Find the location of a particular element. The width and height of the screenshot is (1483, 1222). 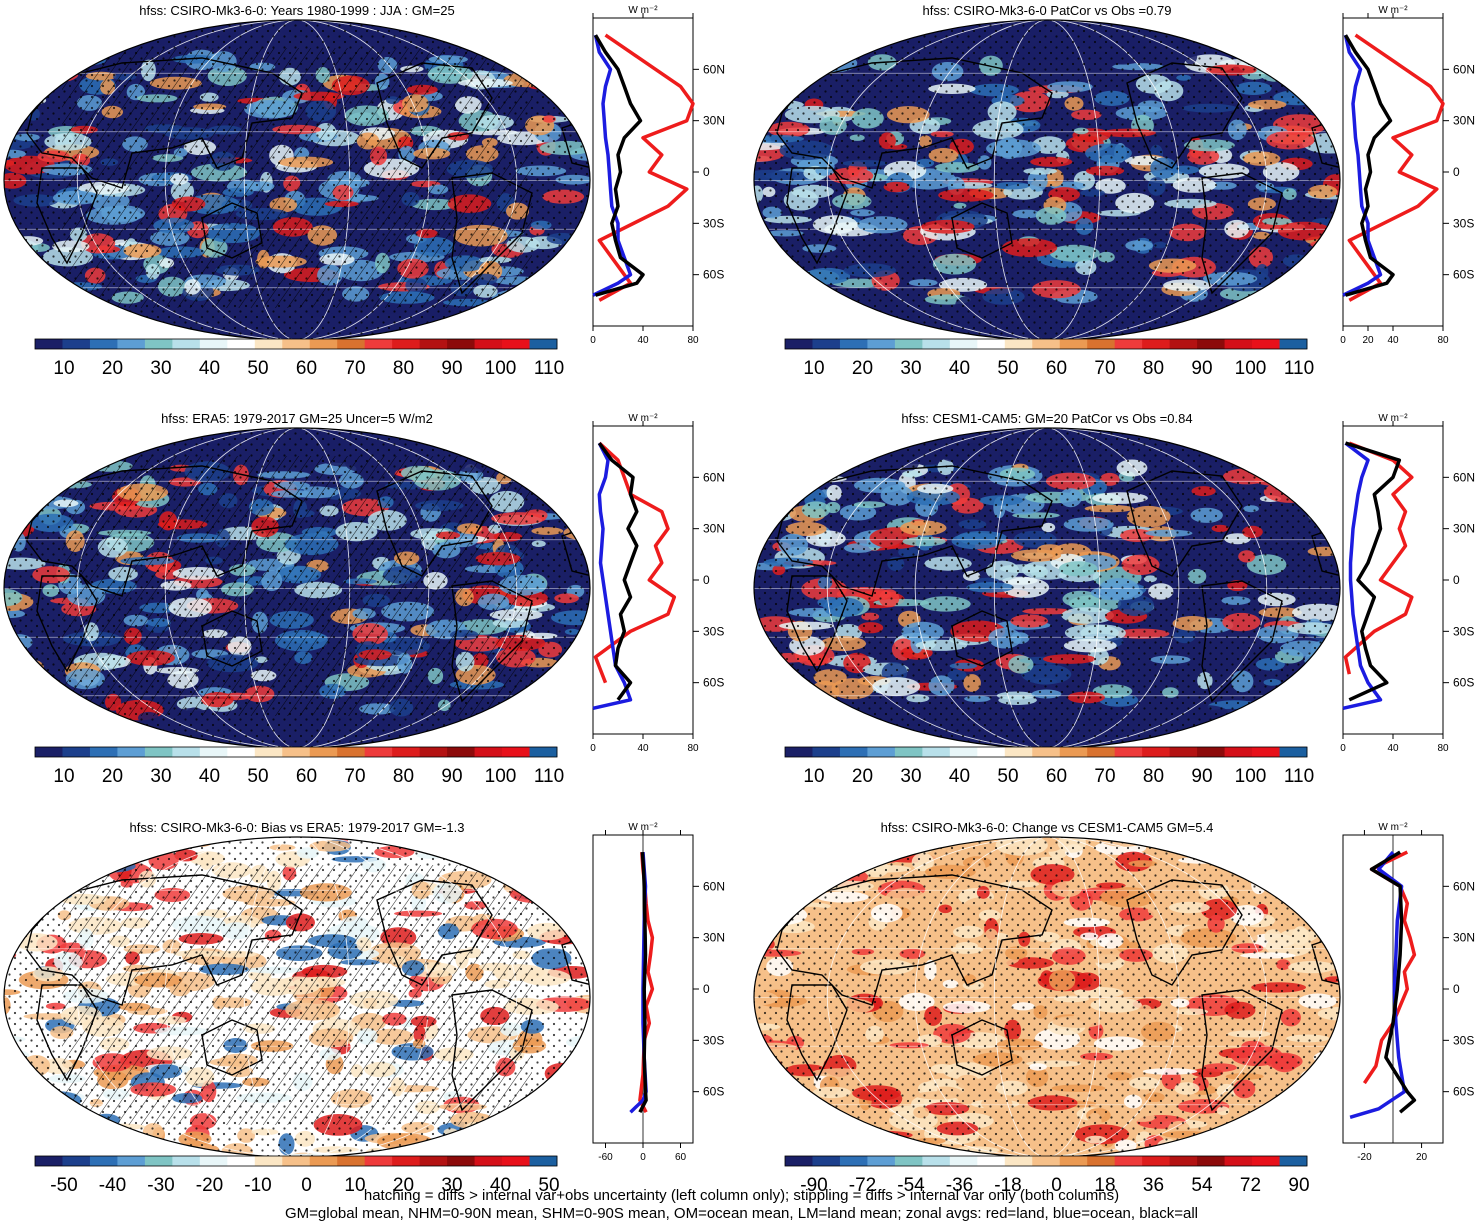

latitude-tick-label: 0 is located at coordinates (706, 172).